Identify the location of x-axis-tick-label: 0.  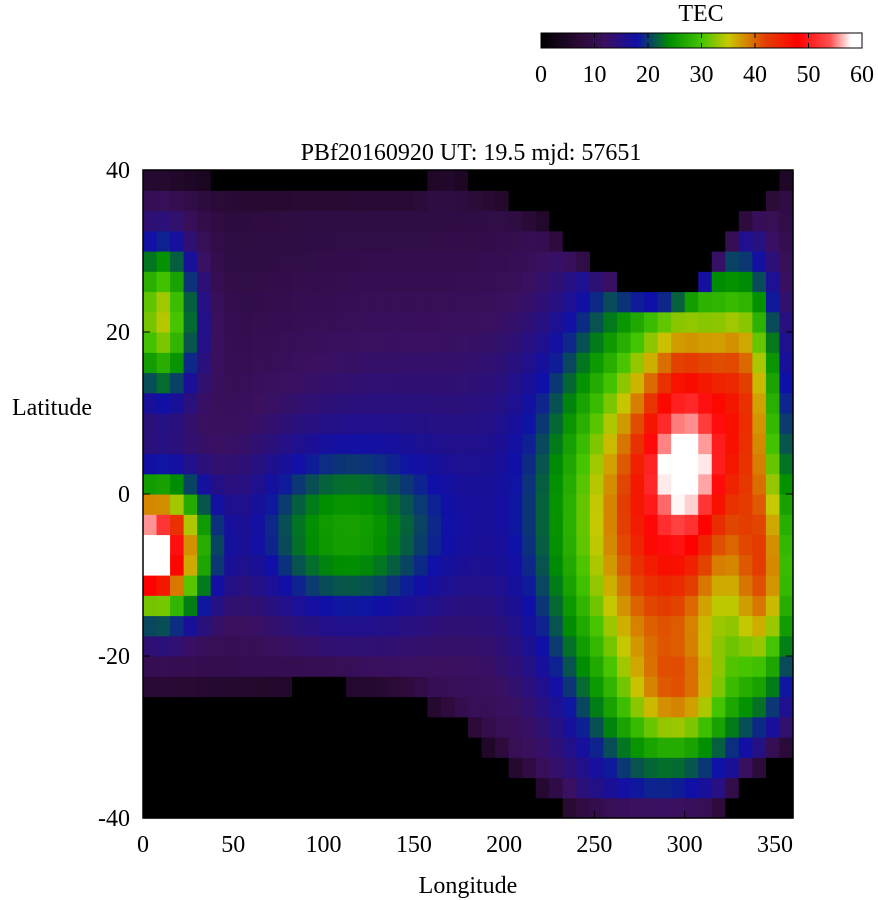
(143, 845).